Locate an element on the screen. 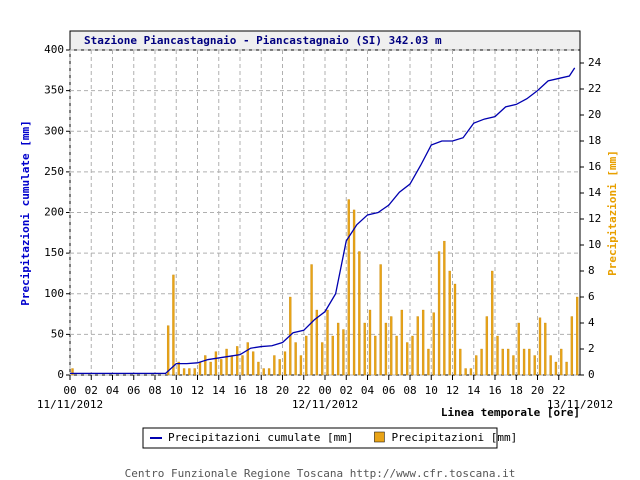 This screenshot has width=640, height=480. date-label: 13/11/2012 is located at coordinates (580, 404).